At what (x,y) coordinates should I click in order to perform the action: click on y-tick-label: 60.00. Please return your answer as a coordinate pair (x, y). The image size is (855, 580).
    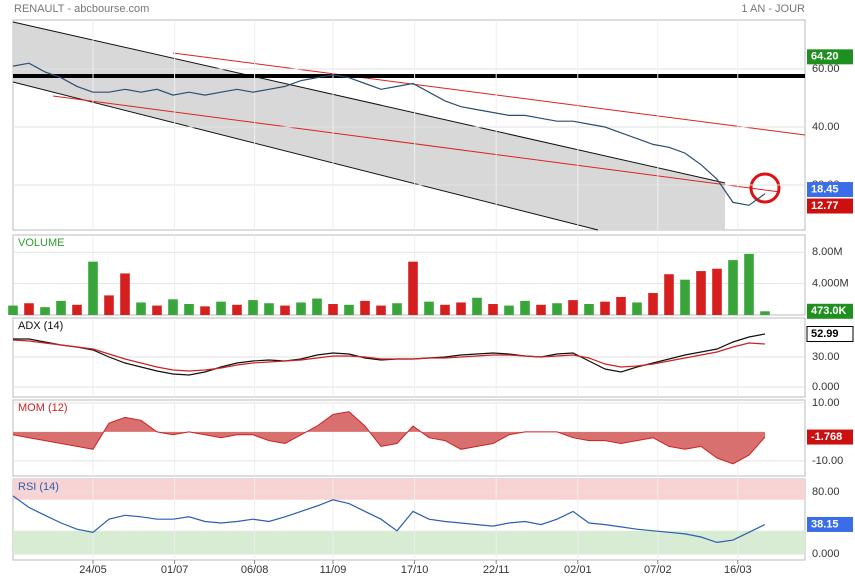
    Looking at the image, I should click on (826, 69).